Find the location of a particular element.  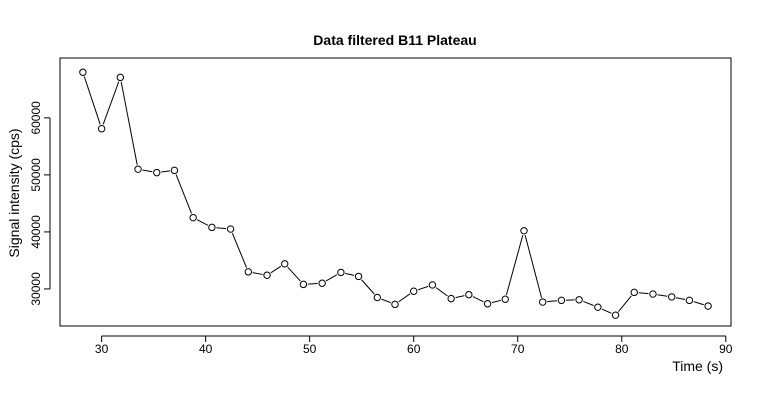

x-tick-label: 60 is located at coordinates (414, 349).